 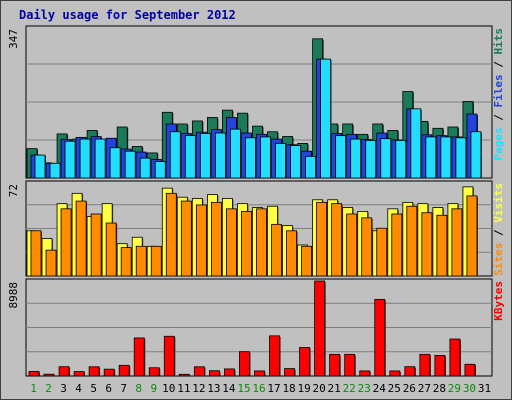 I want to click on legend-sites: Sites, so click(x=498, y=259).